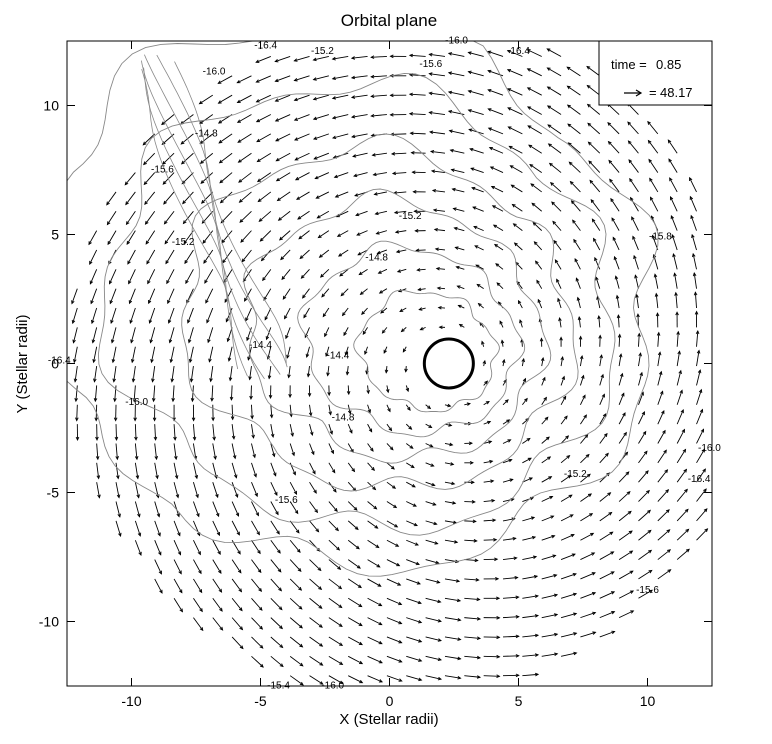 This screenshot has height=744, width=772. What do you see at coordinates (230, 212) in the screenshot?
I see `contour-line` at bounding box center [230, 212].